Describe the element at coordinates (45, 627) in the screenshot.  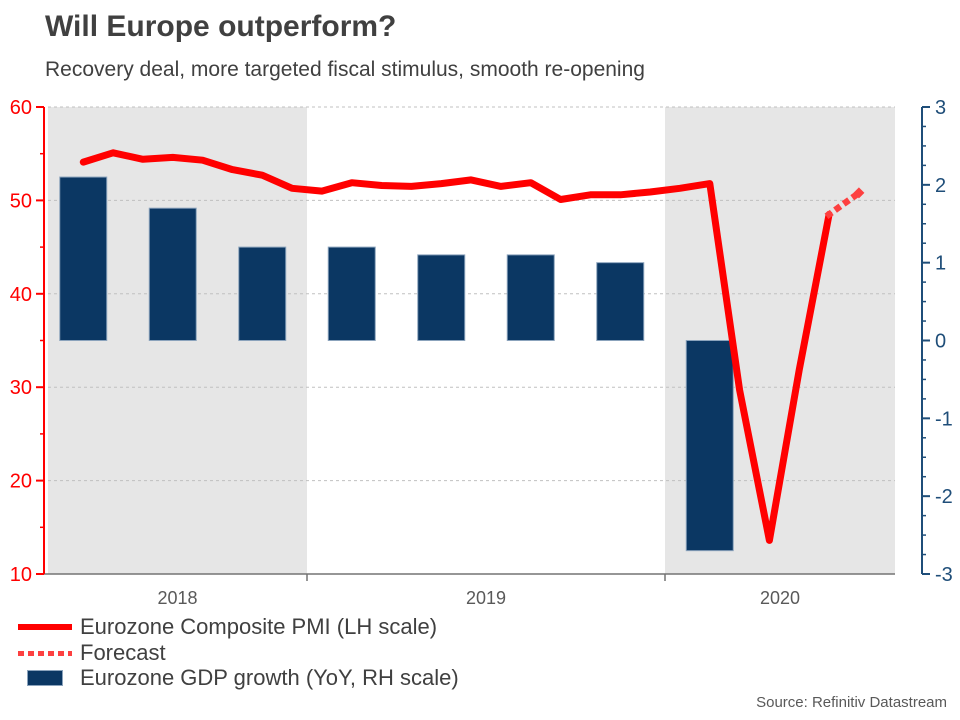
I see `pmi-line-swatch-icon` at that location.